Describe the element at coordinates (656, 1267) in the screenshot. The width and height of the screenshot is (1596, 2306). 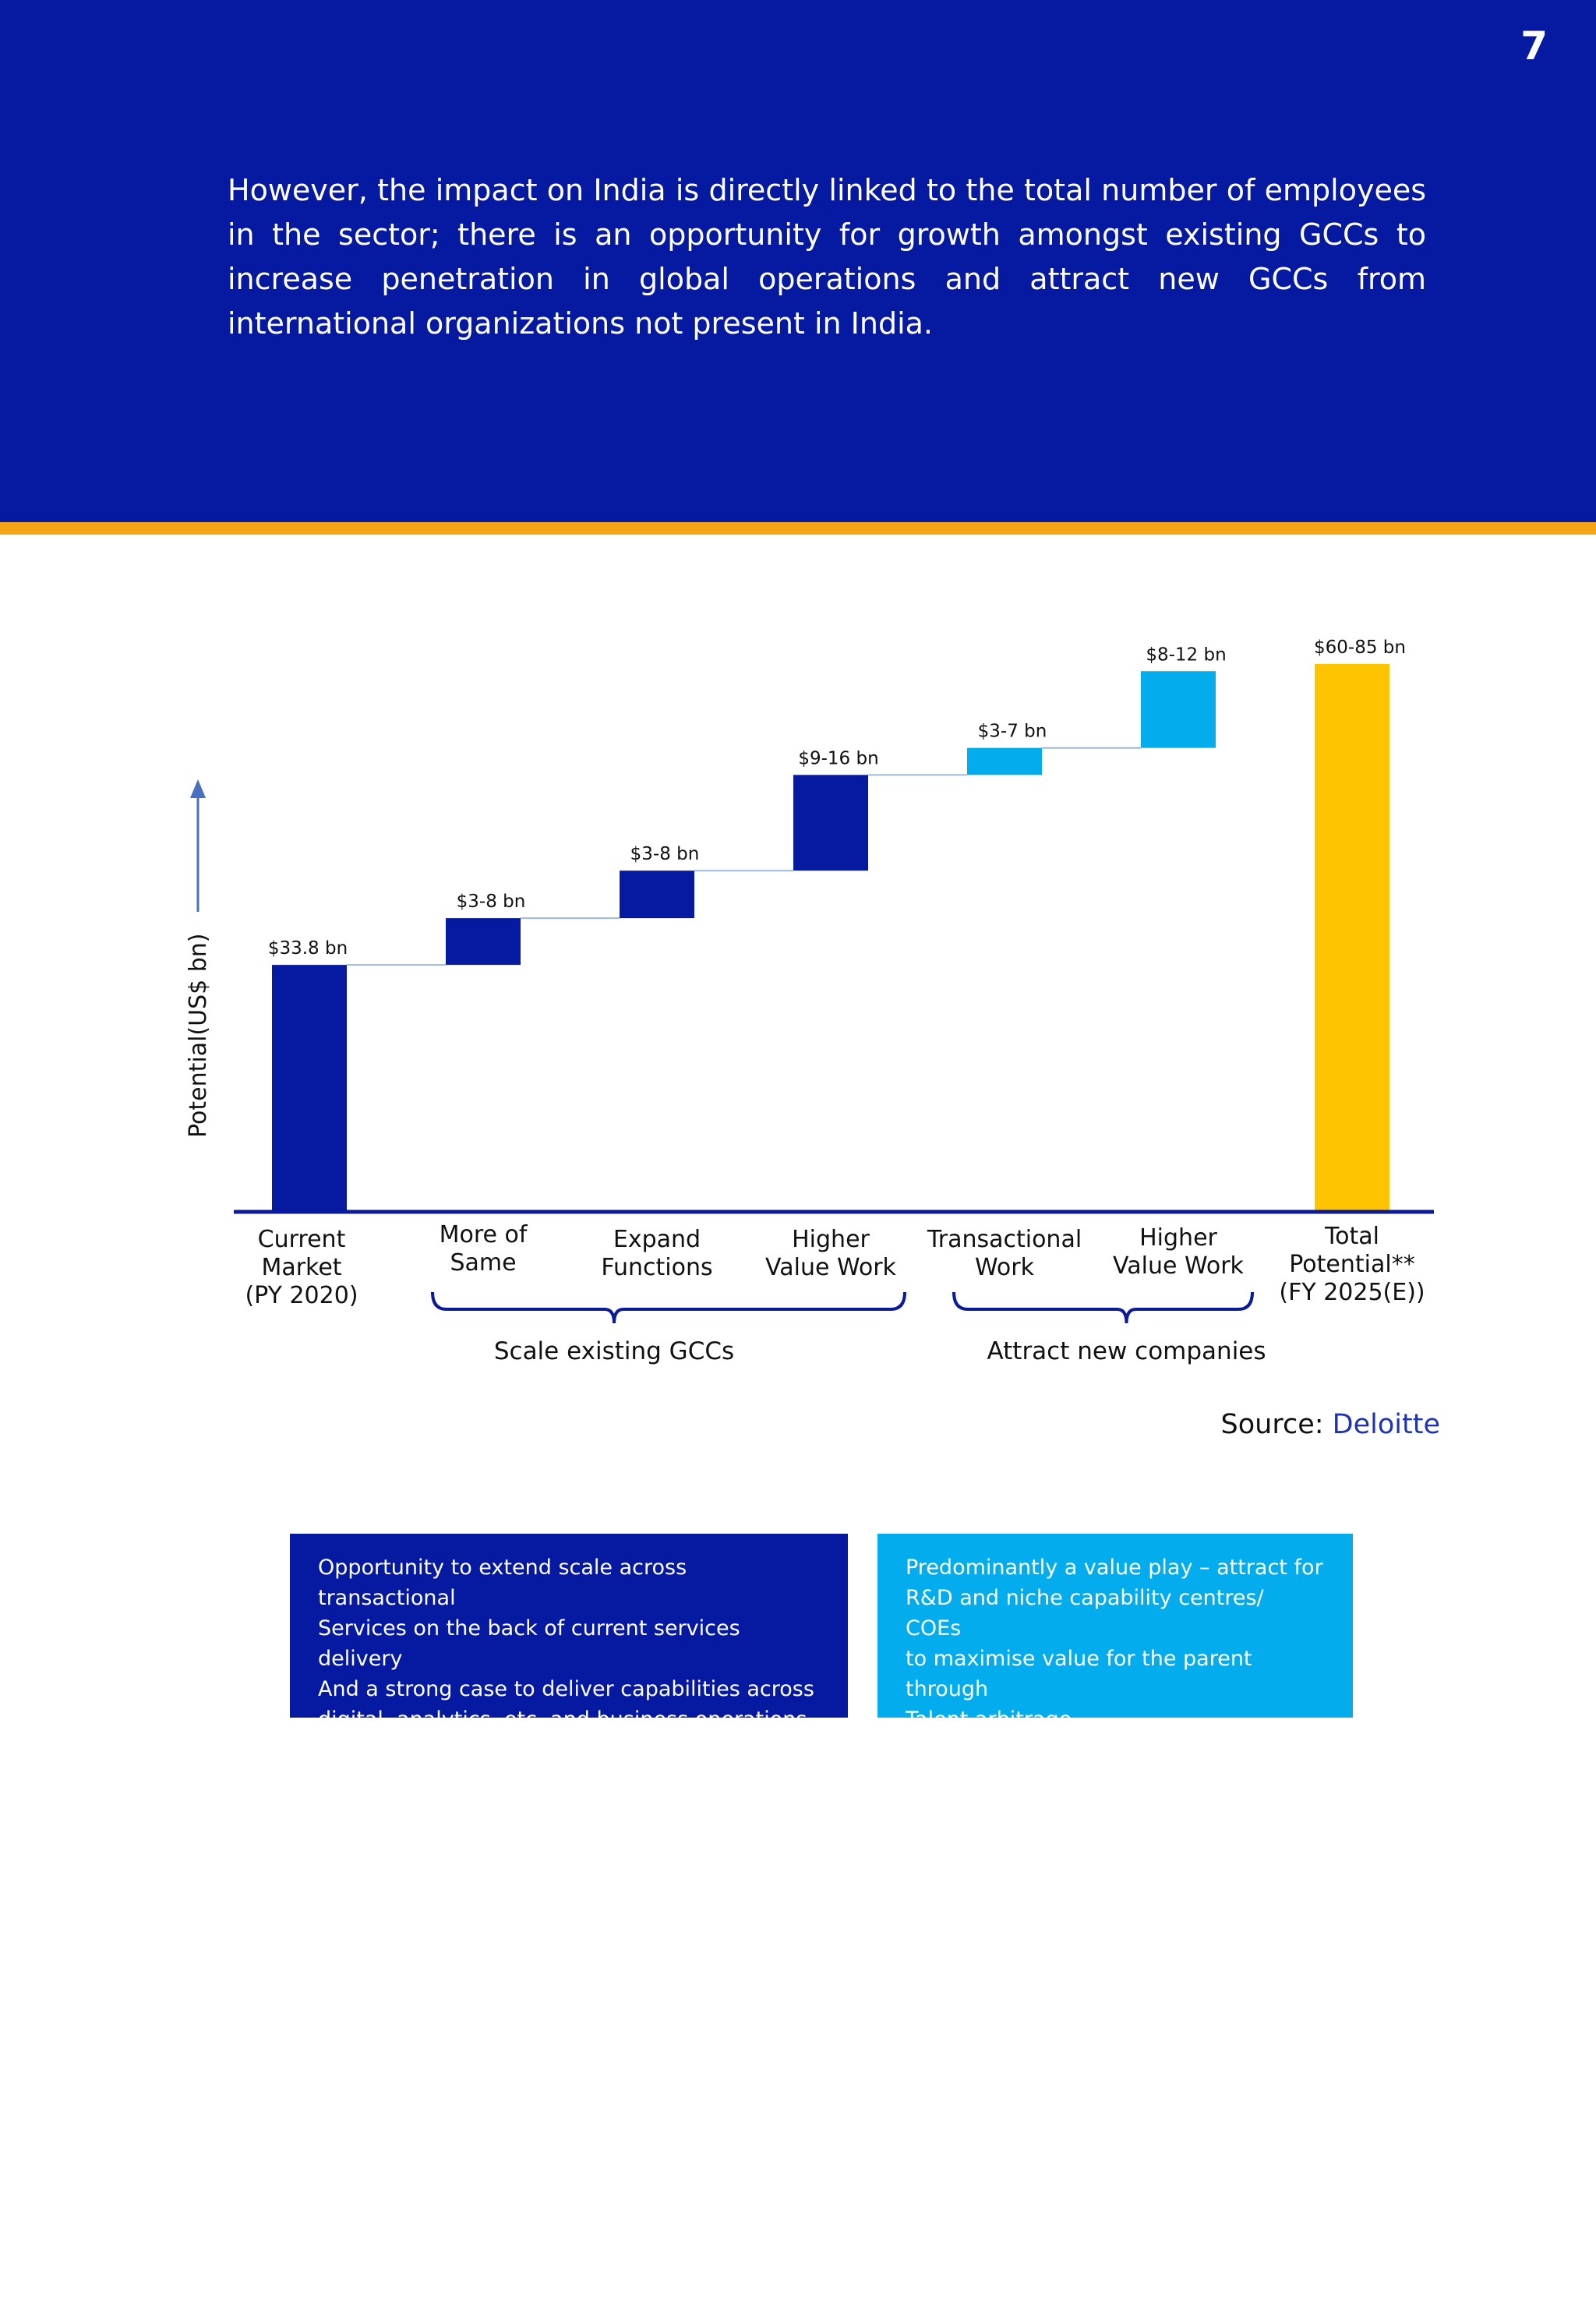
I see `category-label: Functions` at that location.